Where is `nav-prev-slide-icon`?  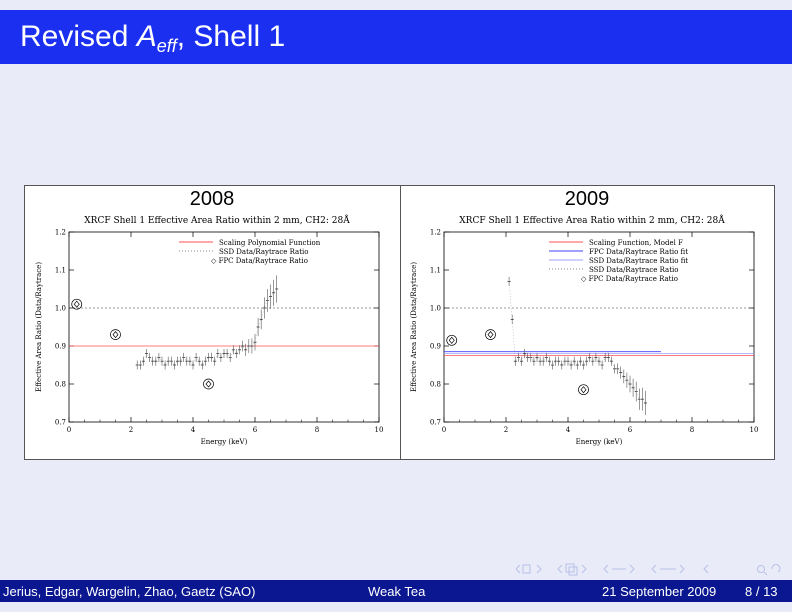
nav-prev-slide-icon is located at coordinates (654, 569).